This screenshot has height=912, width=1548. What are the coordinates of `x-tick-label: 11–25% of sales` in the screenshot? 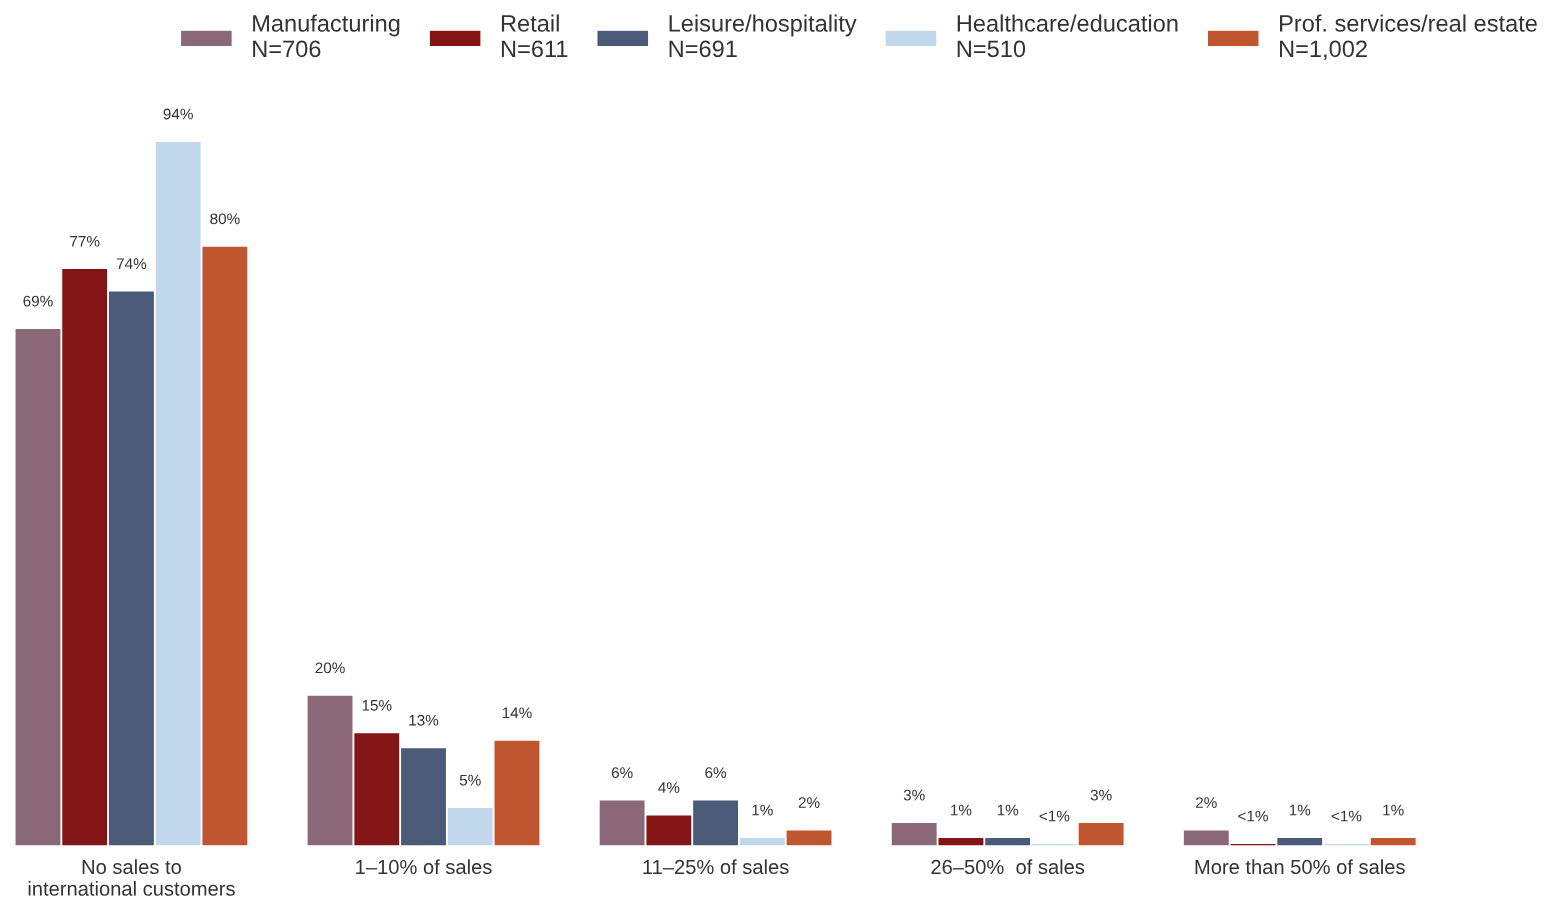 It's located at (716, 867).